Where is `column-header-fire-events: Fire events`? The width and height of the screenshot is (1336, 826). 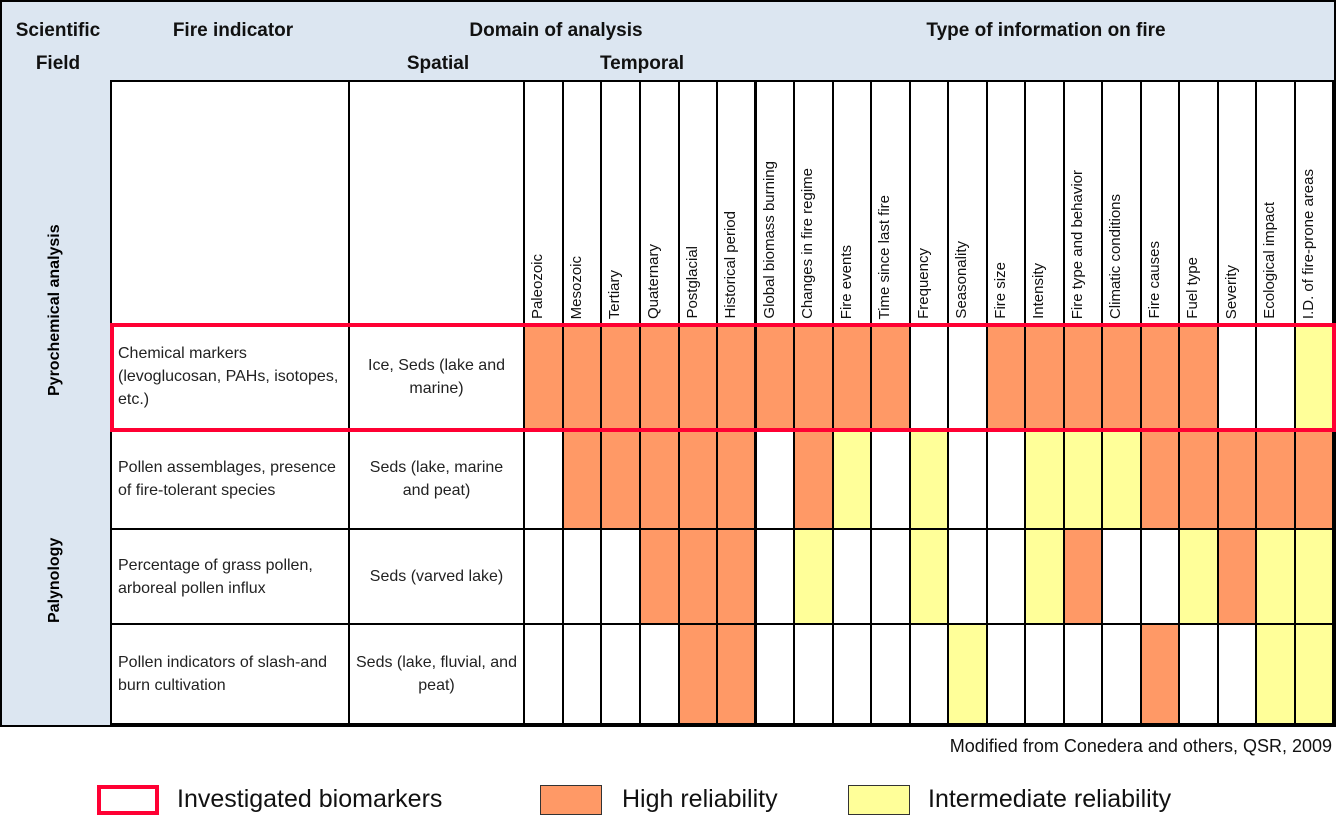 column-header-fire-events: Fire events is located at coordinates (853, 203).